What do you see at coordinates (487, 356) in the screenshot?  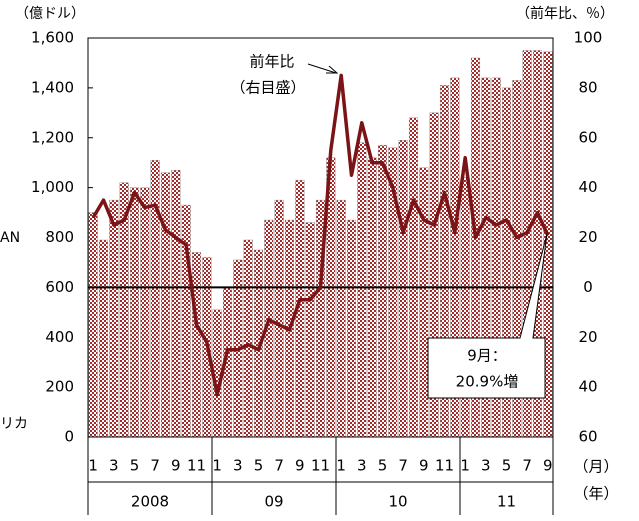 I see `callout-text: 9月：` at bounding box center [487, 356].